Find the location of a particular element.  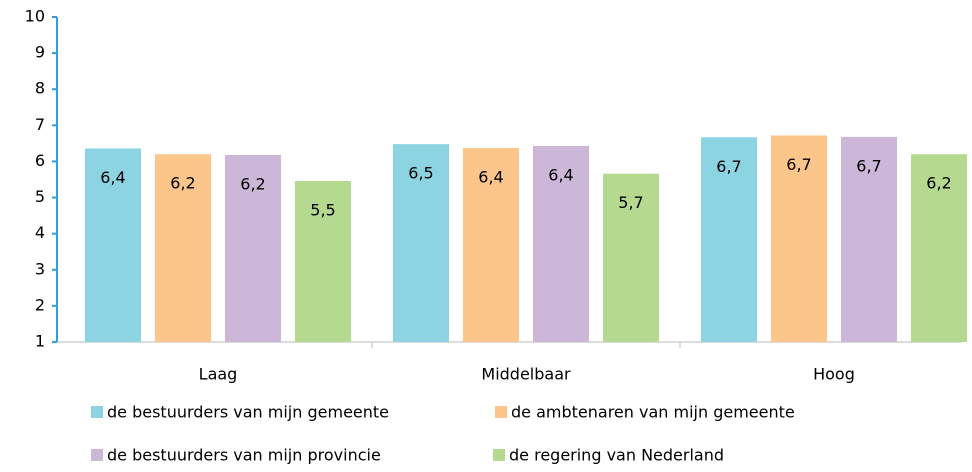

data-label: 5,5 is located at coordinates (322, 209).